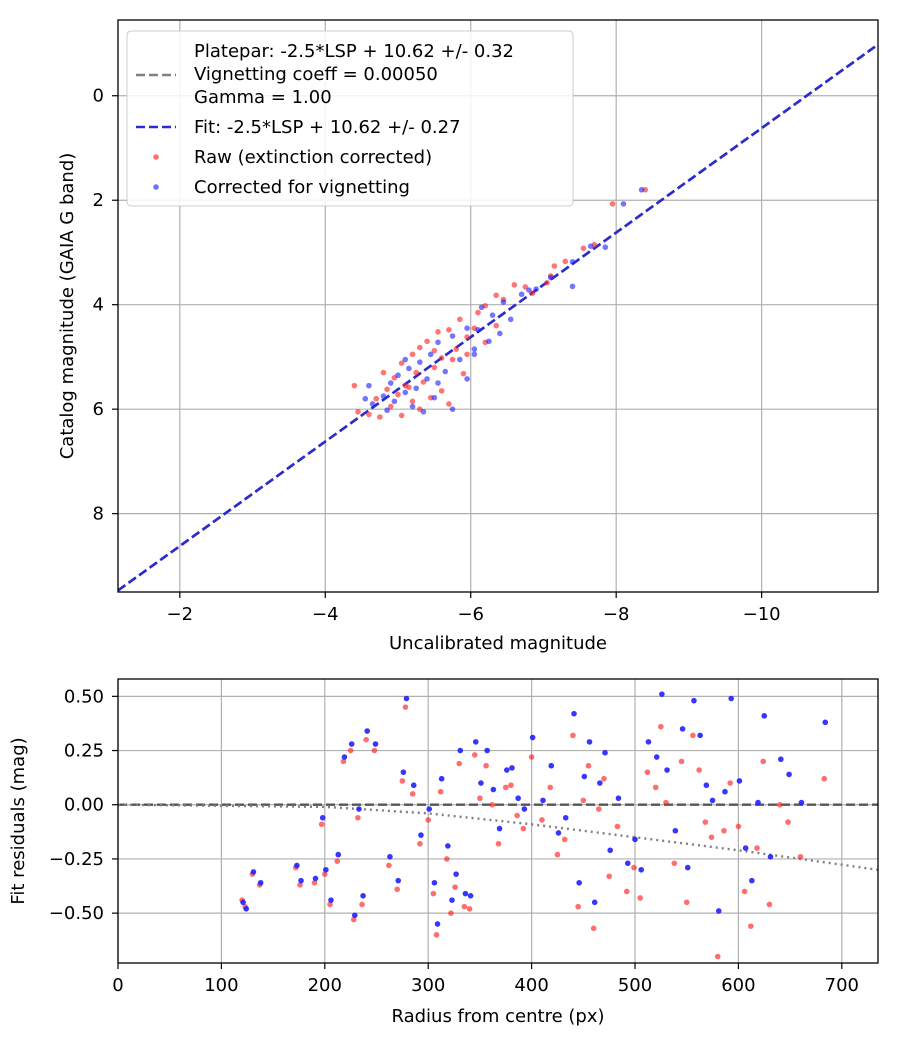 Image resolution: width=900 pixels, height=1050 pixels. What do you see at coordinates (302, 187) in the screenshot?
I see `legend-corrected-label: Corrected for vignetting` at bounding box center [302, 187].